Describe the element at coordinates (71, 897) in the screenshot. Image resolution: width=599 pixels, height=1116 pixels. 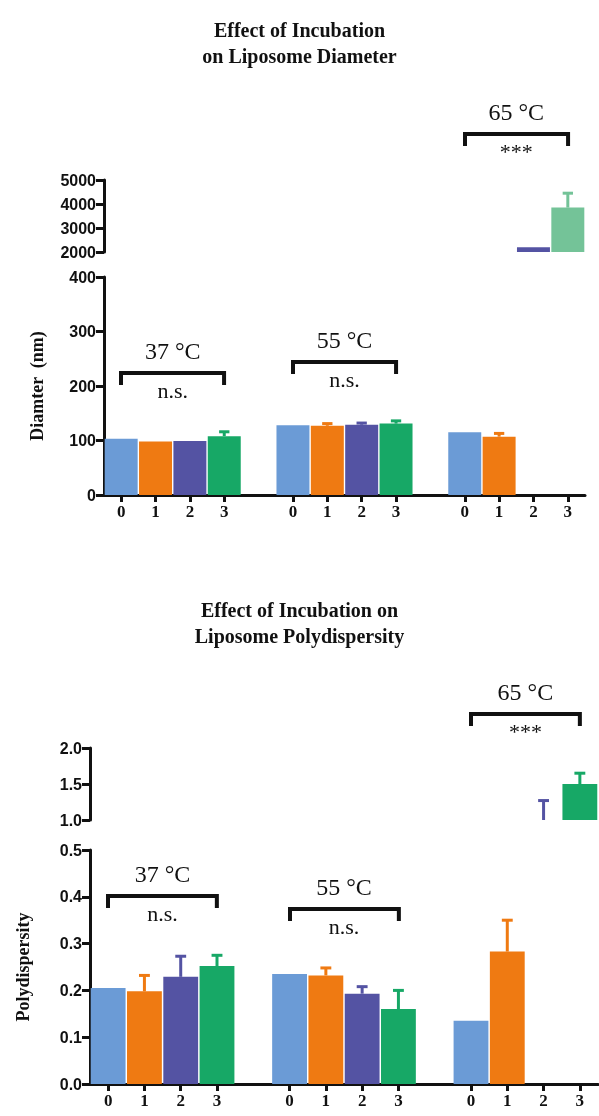
I see `y-tick-label: 0.4` at that location.